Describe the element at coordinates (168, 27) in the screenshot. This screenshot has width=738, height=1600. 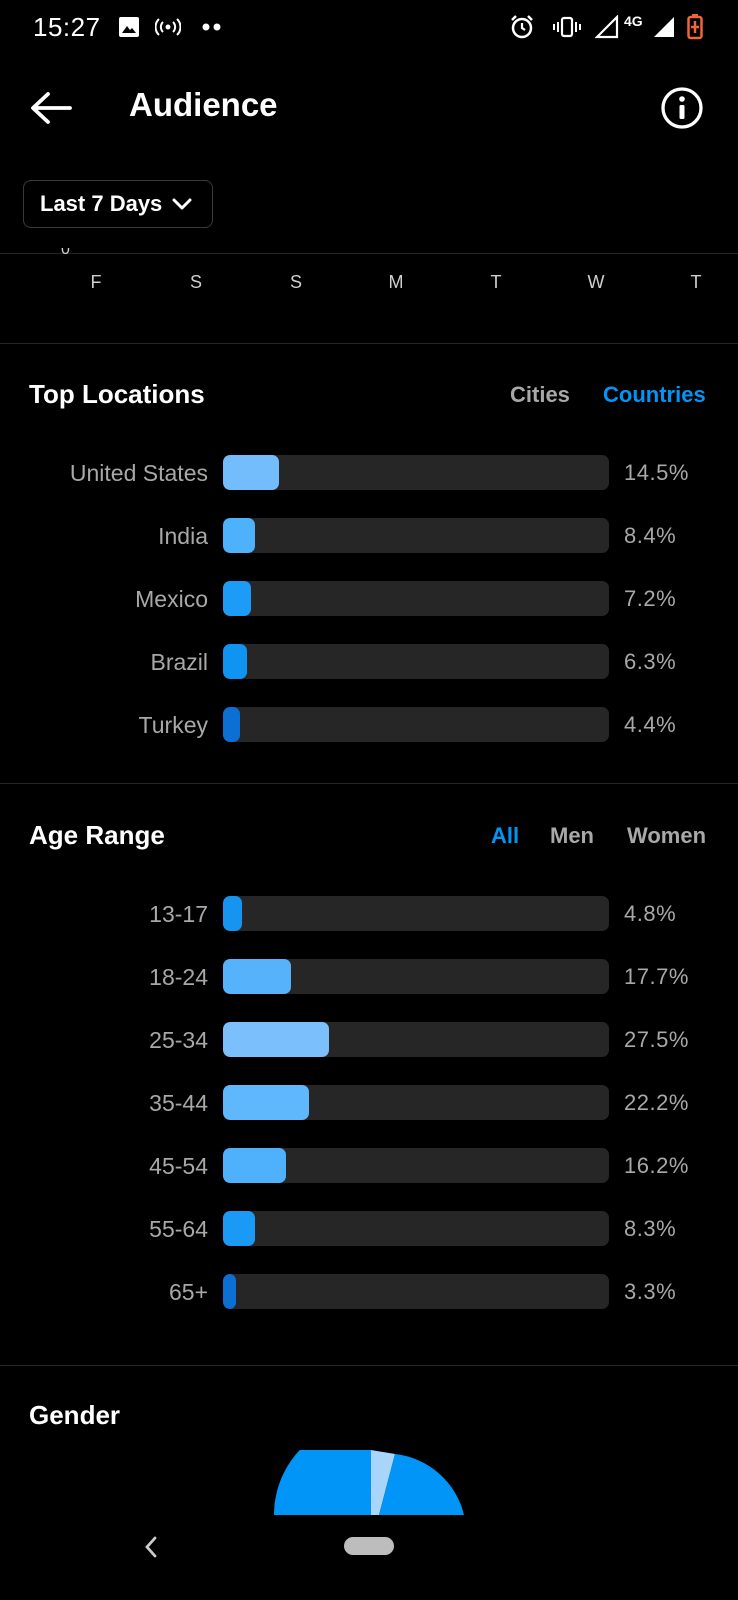
I see `hotspot-icon` at that location.